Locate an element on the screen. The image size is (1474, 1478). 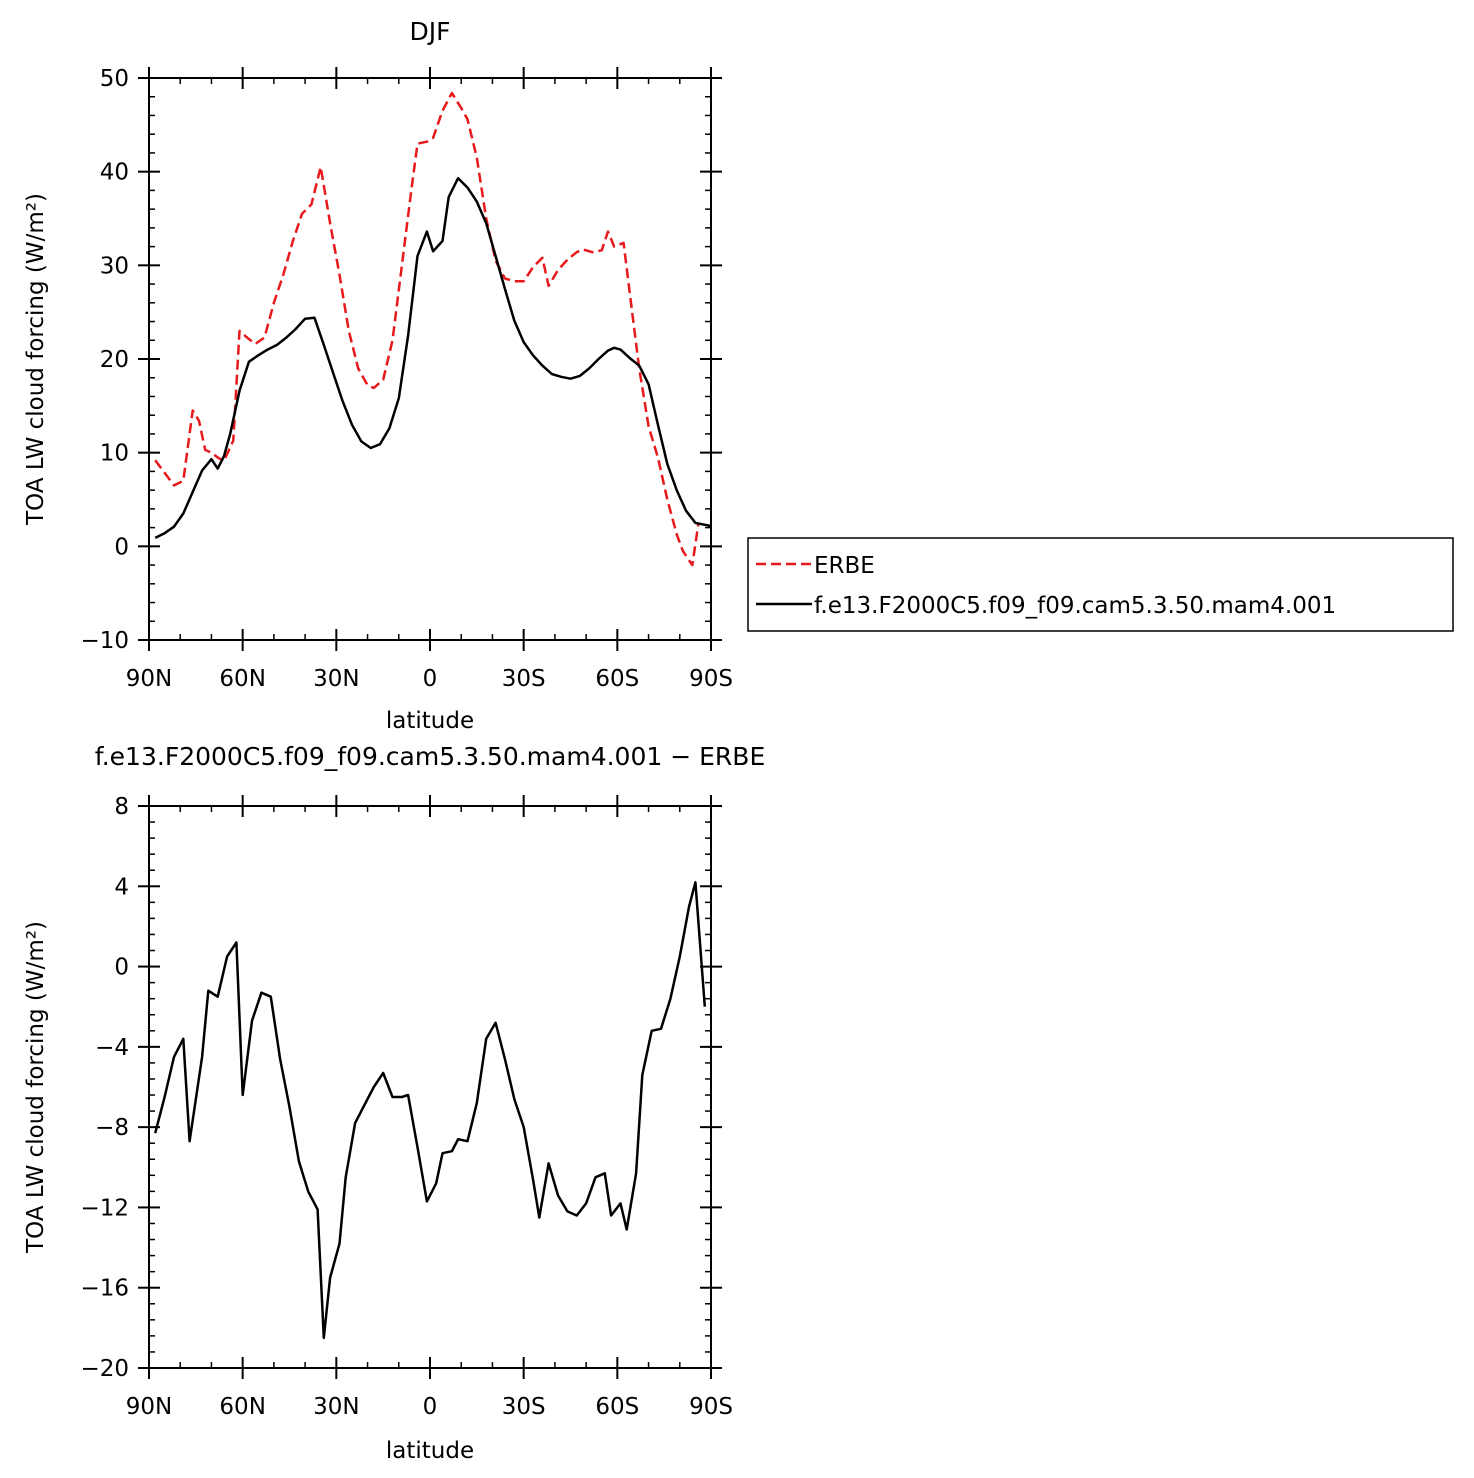
y-tick-label: −20 is located at coordinates (104, 1369).